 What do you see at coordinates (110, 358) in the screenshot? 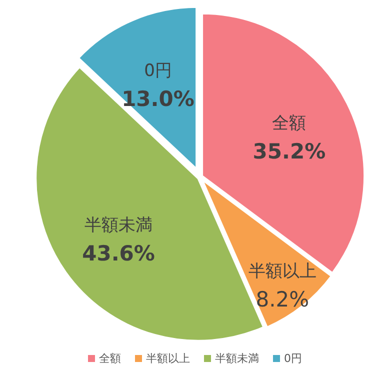
I see `legend-label: 全額` at bounding box center [110, 358].